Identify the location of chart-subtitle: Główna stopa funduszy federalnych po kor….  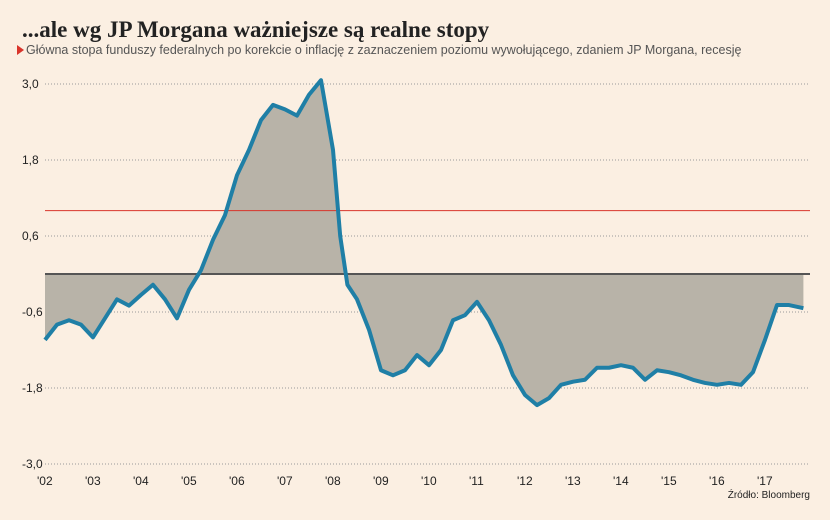
(383, 50).